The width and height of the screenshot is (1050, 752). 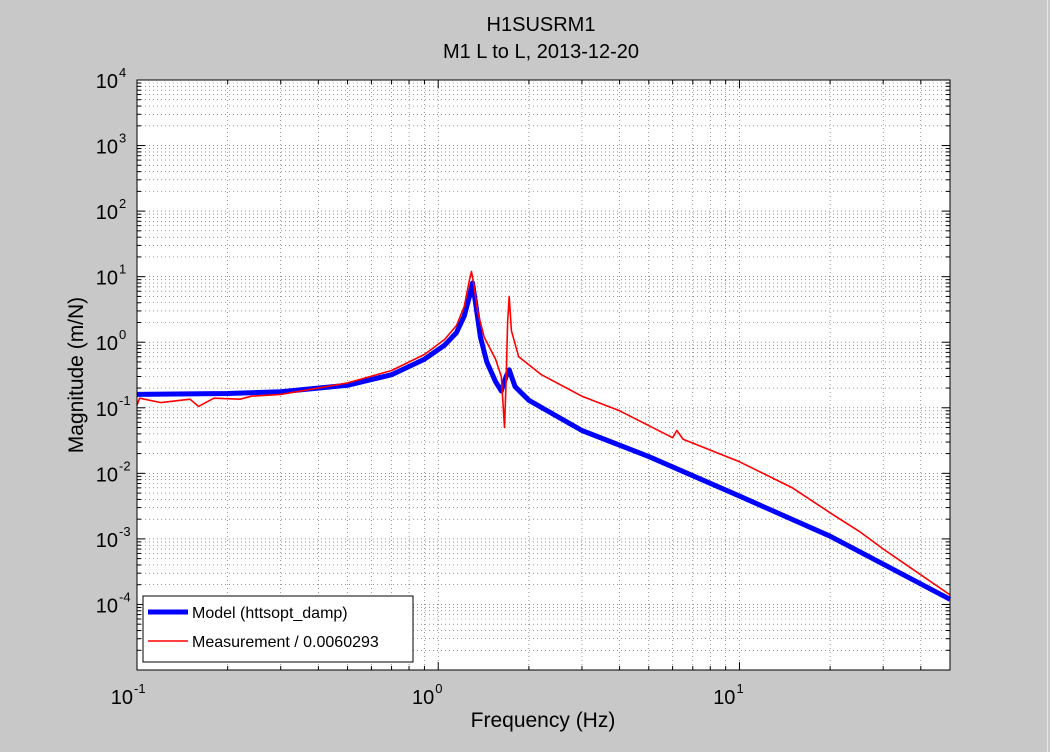 What do you see at coordinates (438, 688) in the screenshot?
I see `x-tick-exponent: 0` at bounding box center [438, 688].